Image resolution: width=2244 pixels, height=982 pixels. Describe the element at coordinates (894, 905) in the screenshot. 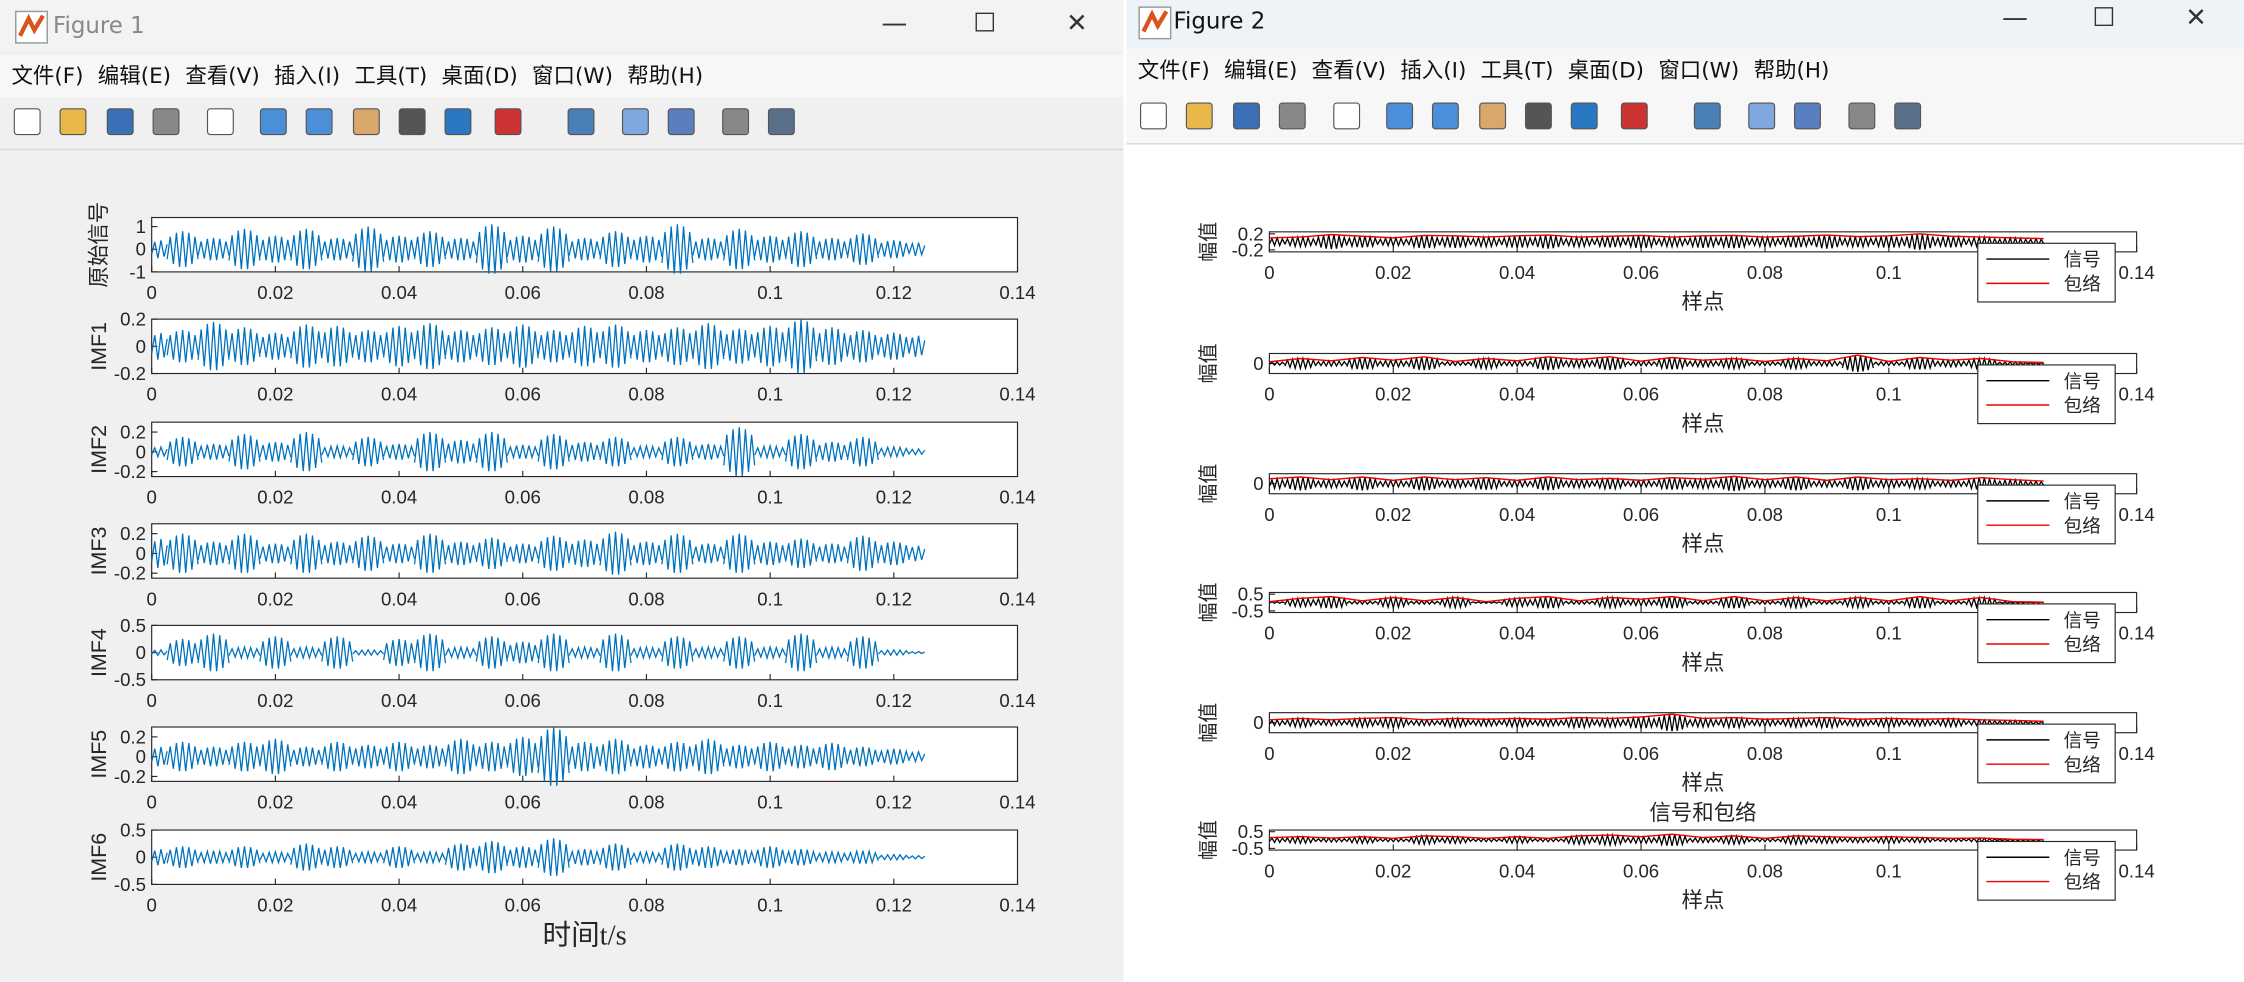

I see `x-tick-label: 0.12` at that location.